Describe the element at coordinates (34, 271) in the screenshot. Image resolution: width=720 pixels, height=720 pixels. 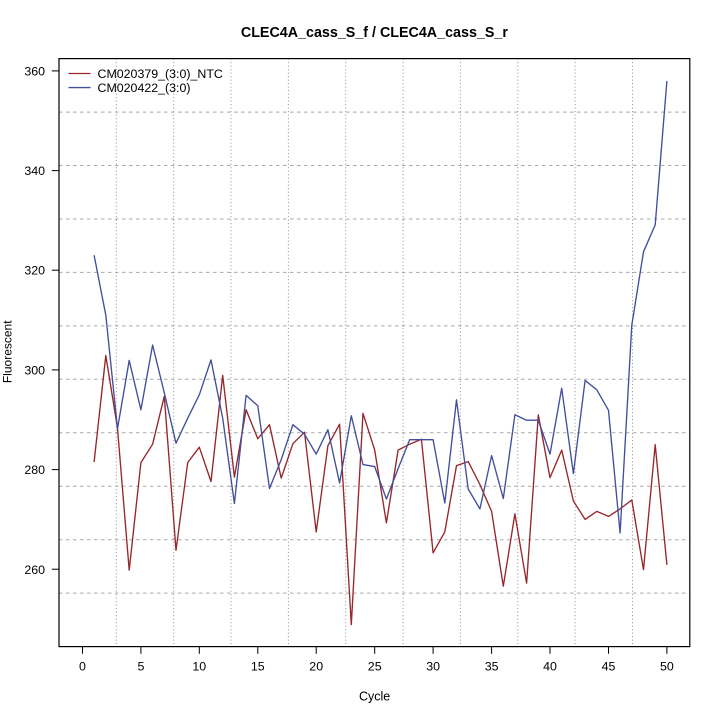
I see `svg-text: 320` at that location.